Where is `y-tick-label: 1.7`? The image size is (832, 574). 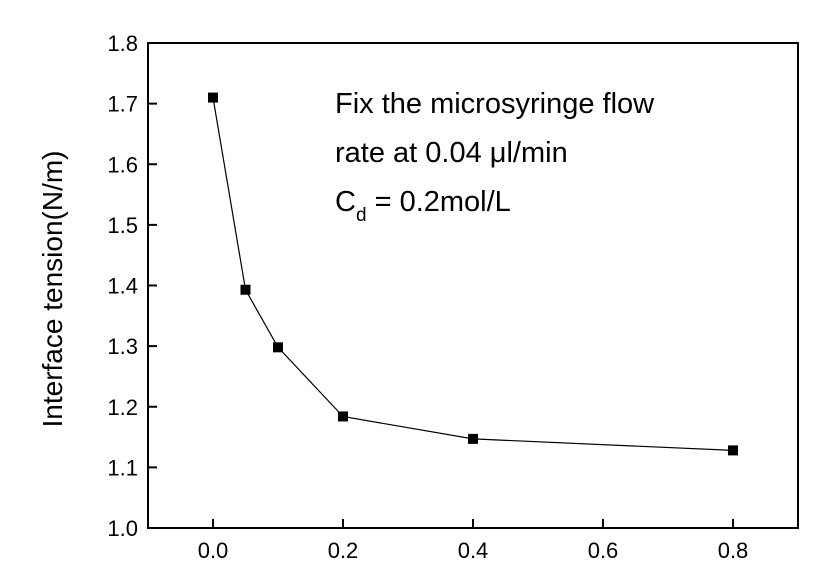 y-tick-label: 1.7 is located at coordinates (122, 104).